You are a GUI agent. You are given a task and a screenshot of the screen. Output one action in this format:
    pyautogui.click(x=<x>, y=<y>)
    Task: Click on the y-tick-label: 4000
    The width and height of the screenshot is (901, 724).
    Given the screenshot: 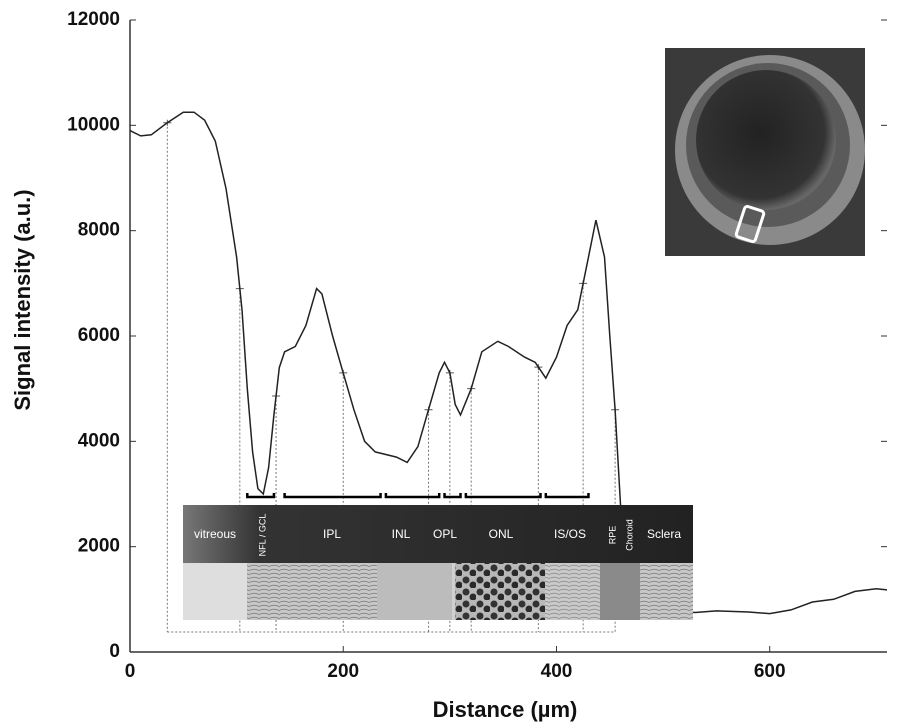 What is the action you would take?
    pyautogui.click(x=99, y=440)
    